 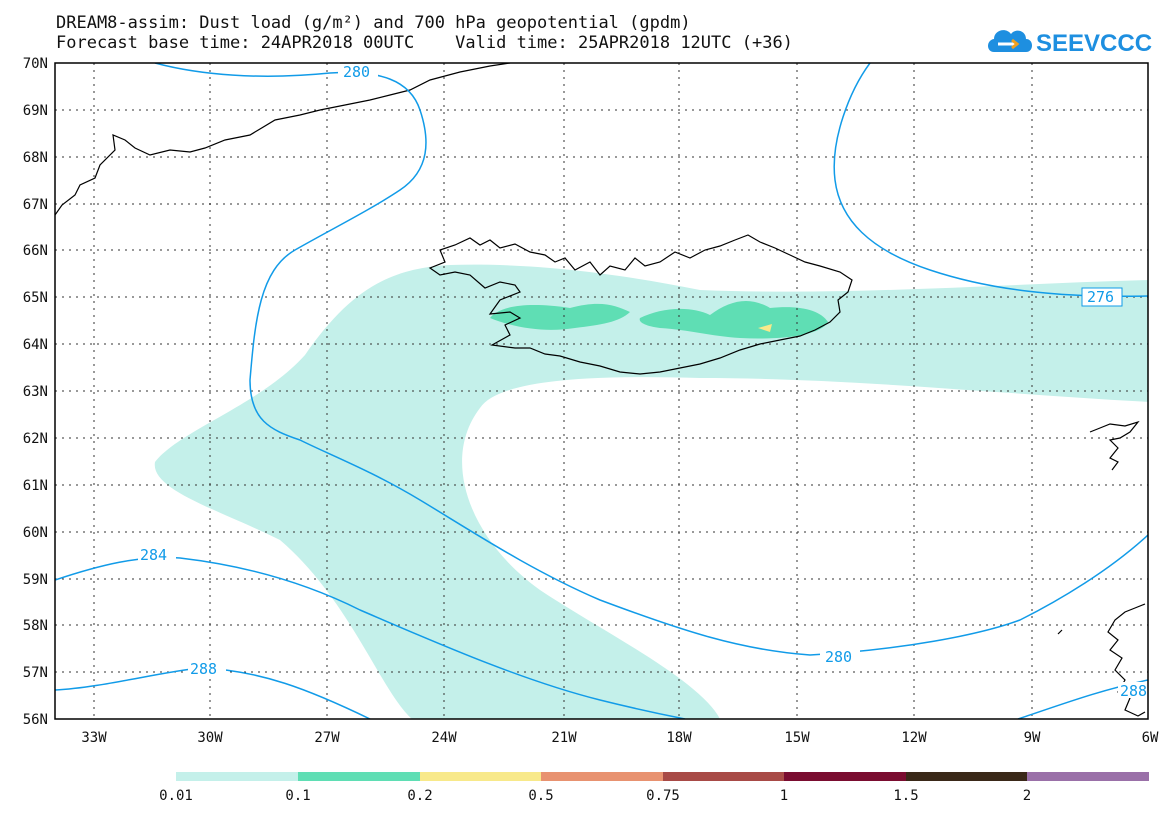 What do you see at coordinates (35, 64) in the screenshot?
I see `lat-label: 70N` at bounding box center [35, 64].